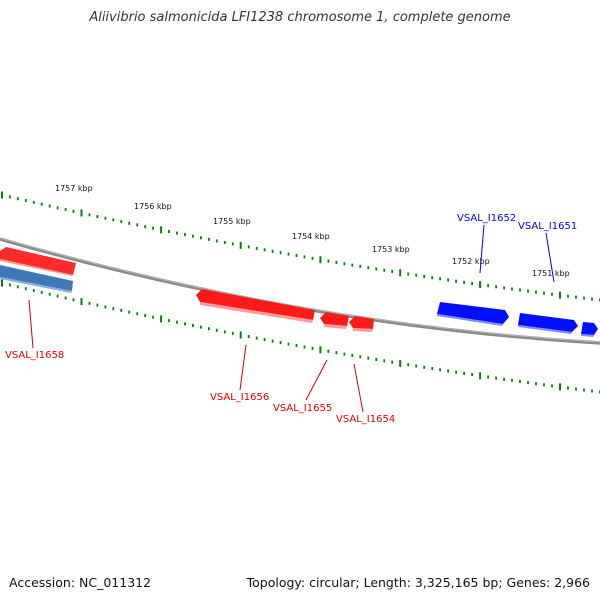 Image resolution: width=600 pixels, height=600 pixels. What do you see at coordinates (486, 218) in the screenshot?
I see `label-VSAL_I1652: VSAL_I1652` at bounding box center [486, 218].